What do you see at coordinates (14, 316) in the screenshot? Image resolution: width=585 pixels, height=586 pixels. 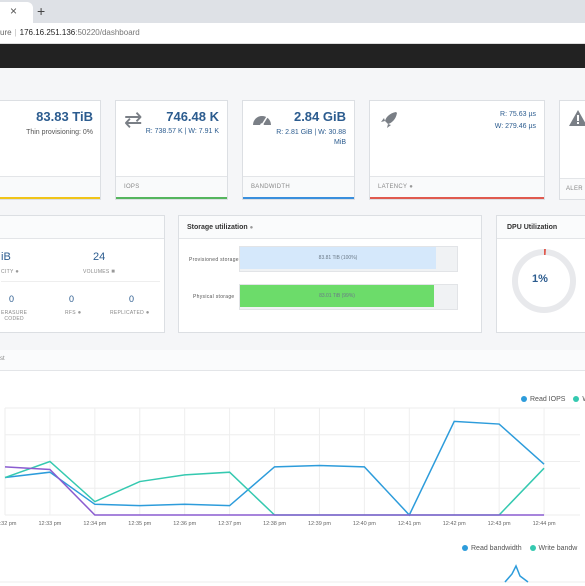 I see `erasure-label: ERASURE CODED` at bounding box center [14, 316].